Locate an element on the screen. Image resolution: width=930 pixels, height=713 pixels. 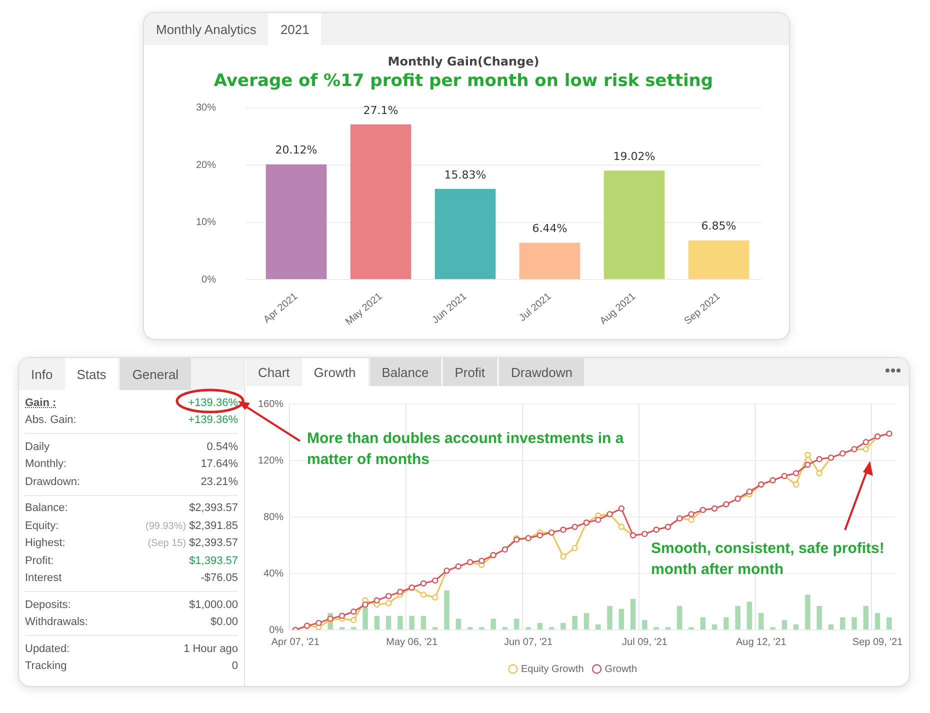
text: $1,393.57 is located at coordinates (213, 560).